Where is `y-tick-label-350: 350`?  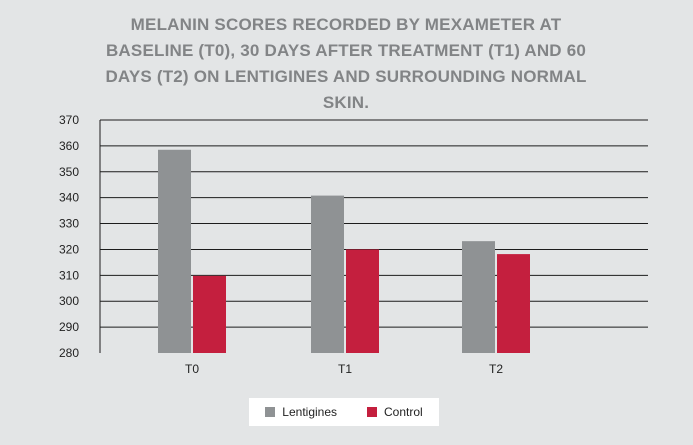
y-tick-label-350: 350 is located at coordinates (69, 172).